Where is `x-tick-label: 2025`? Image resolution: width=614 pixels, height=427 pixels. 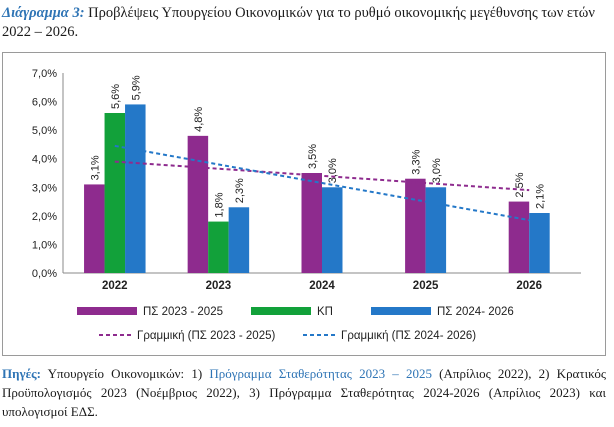
x-tick-label: 2025 is located at coordinates (426, 286).